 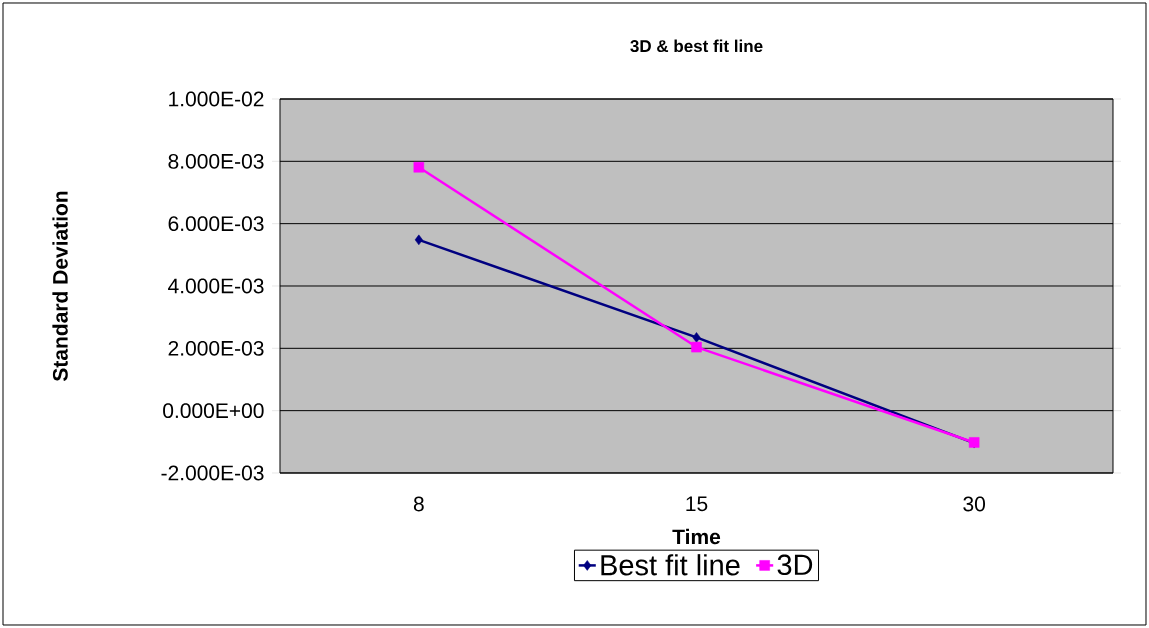 I want to click on y-tick-label: -2.000E-03, so click(x=212, y=473).